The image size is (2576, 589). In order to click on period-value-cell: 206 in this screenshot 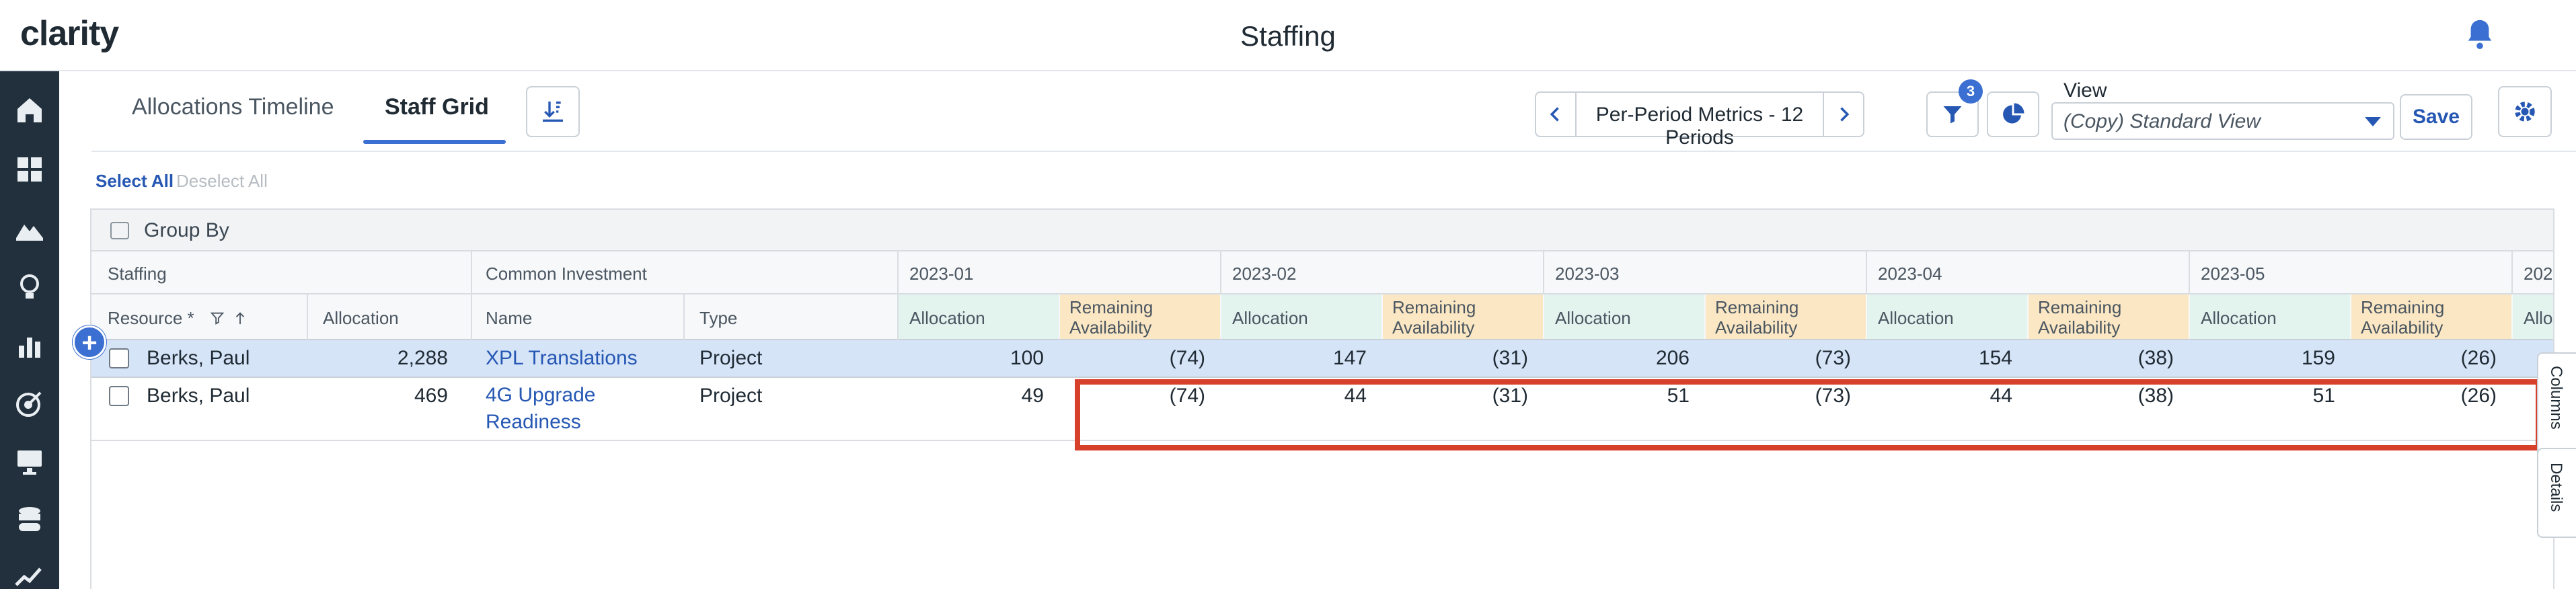, I will do `click(1672, 358)`.